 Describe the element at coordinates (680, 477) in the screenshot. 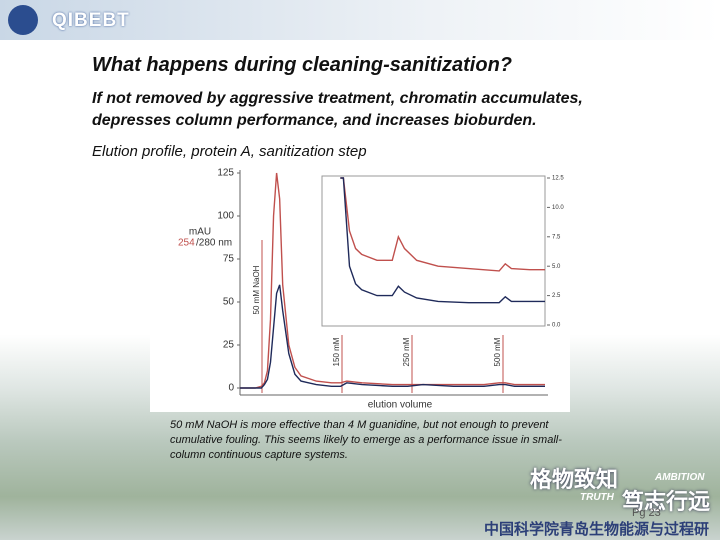

I see `motto-en: AMBITION` at that location.